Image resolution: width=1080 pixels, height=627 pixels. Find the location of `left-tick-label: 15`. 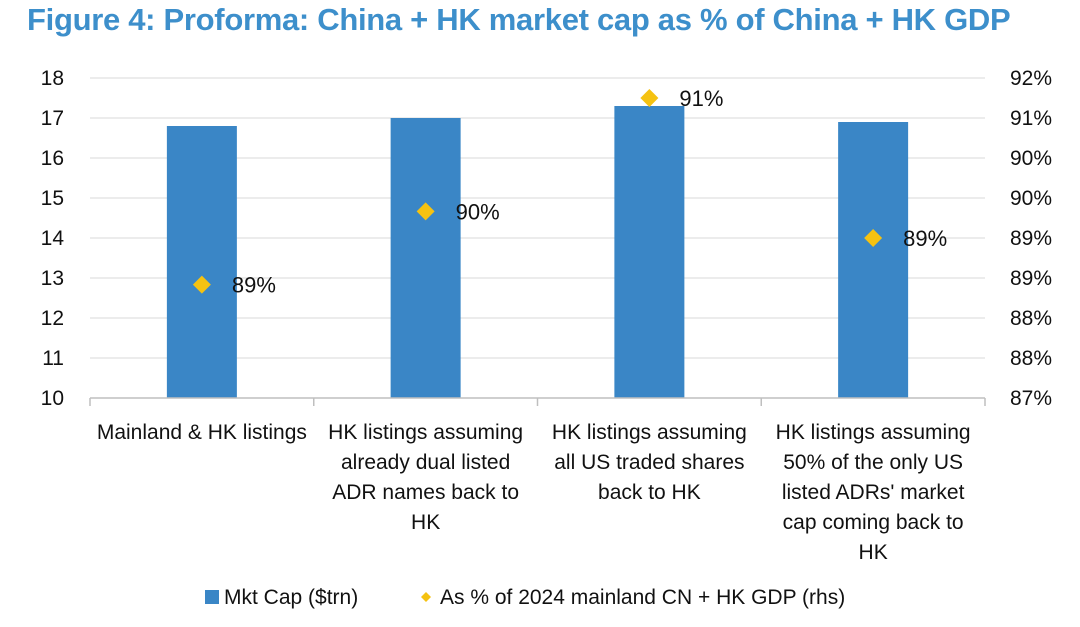

left-tick-label: 15 is located at coordinates (52, 198).